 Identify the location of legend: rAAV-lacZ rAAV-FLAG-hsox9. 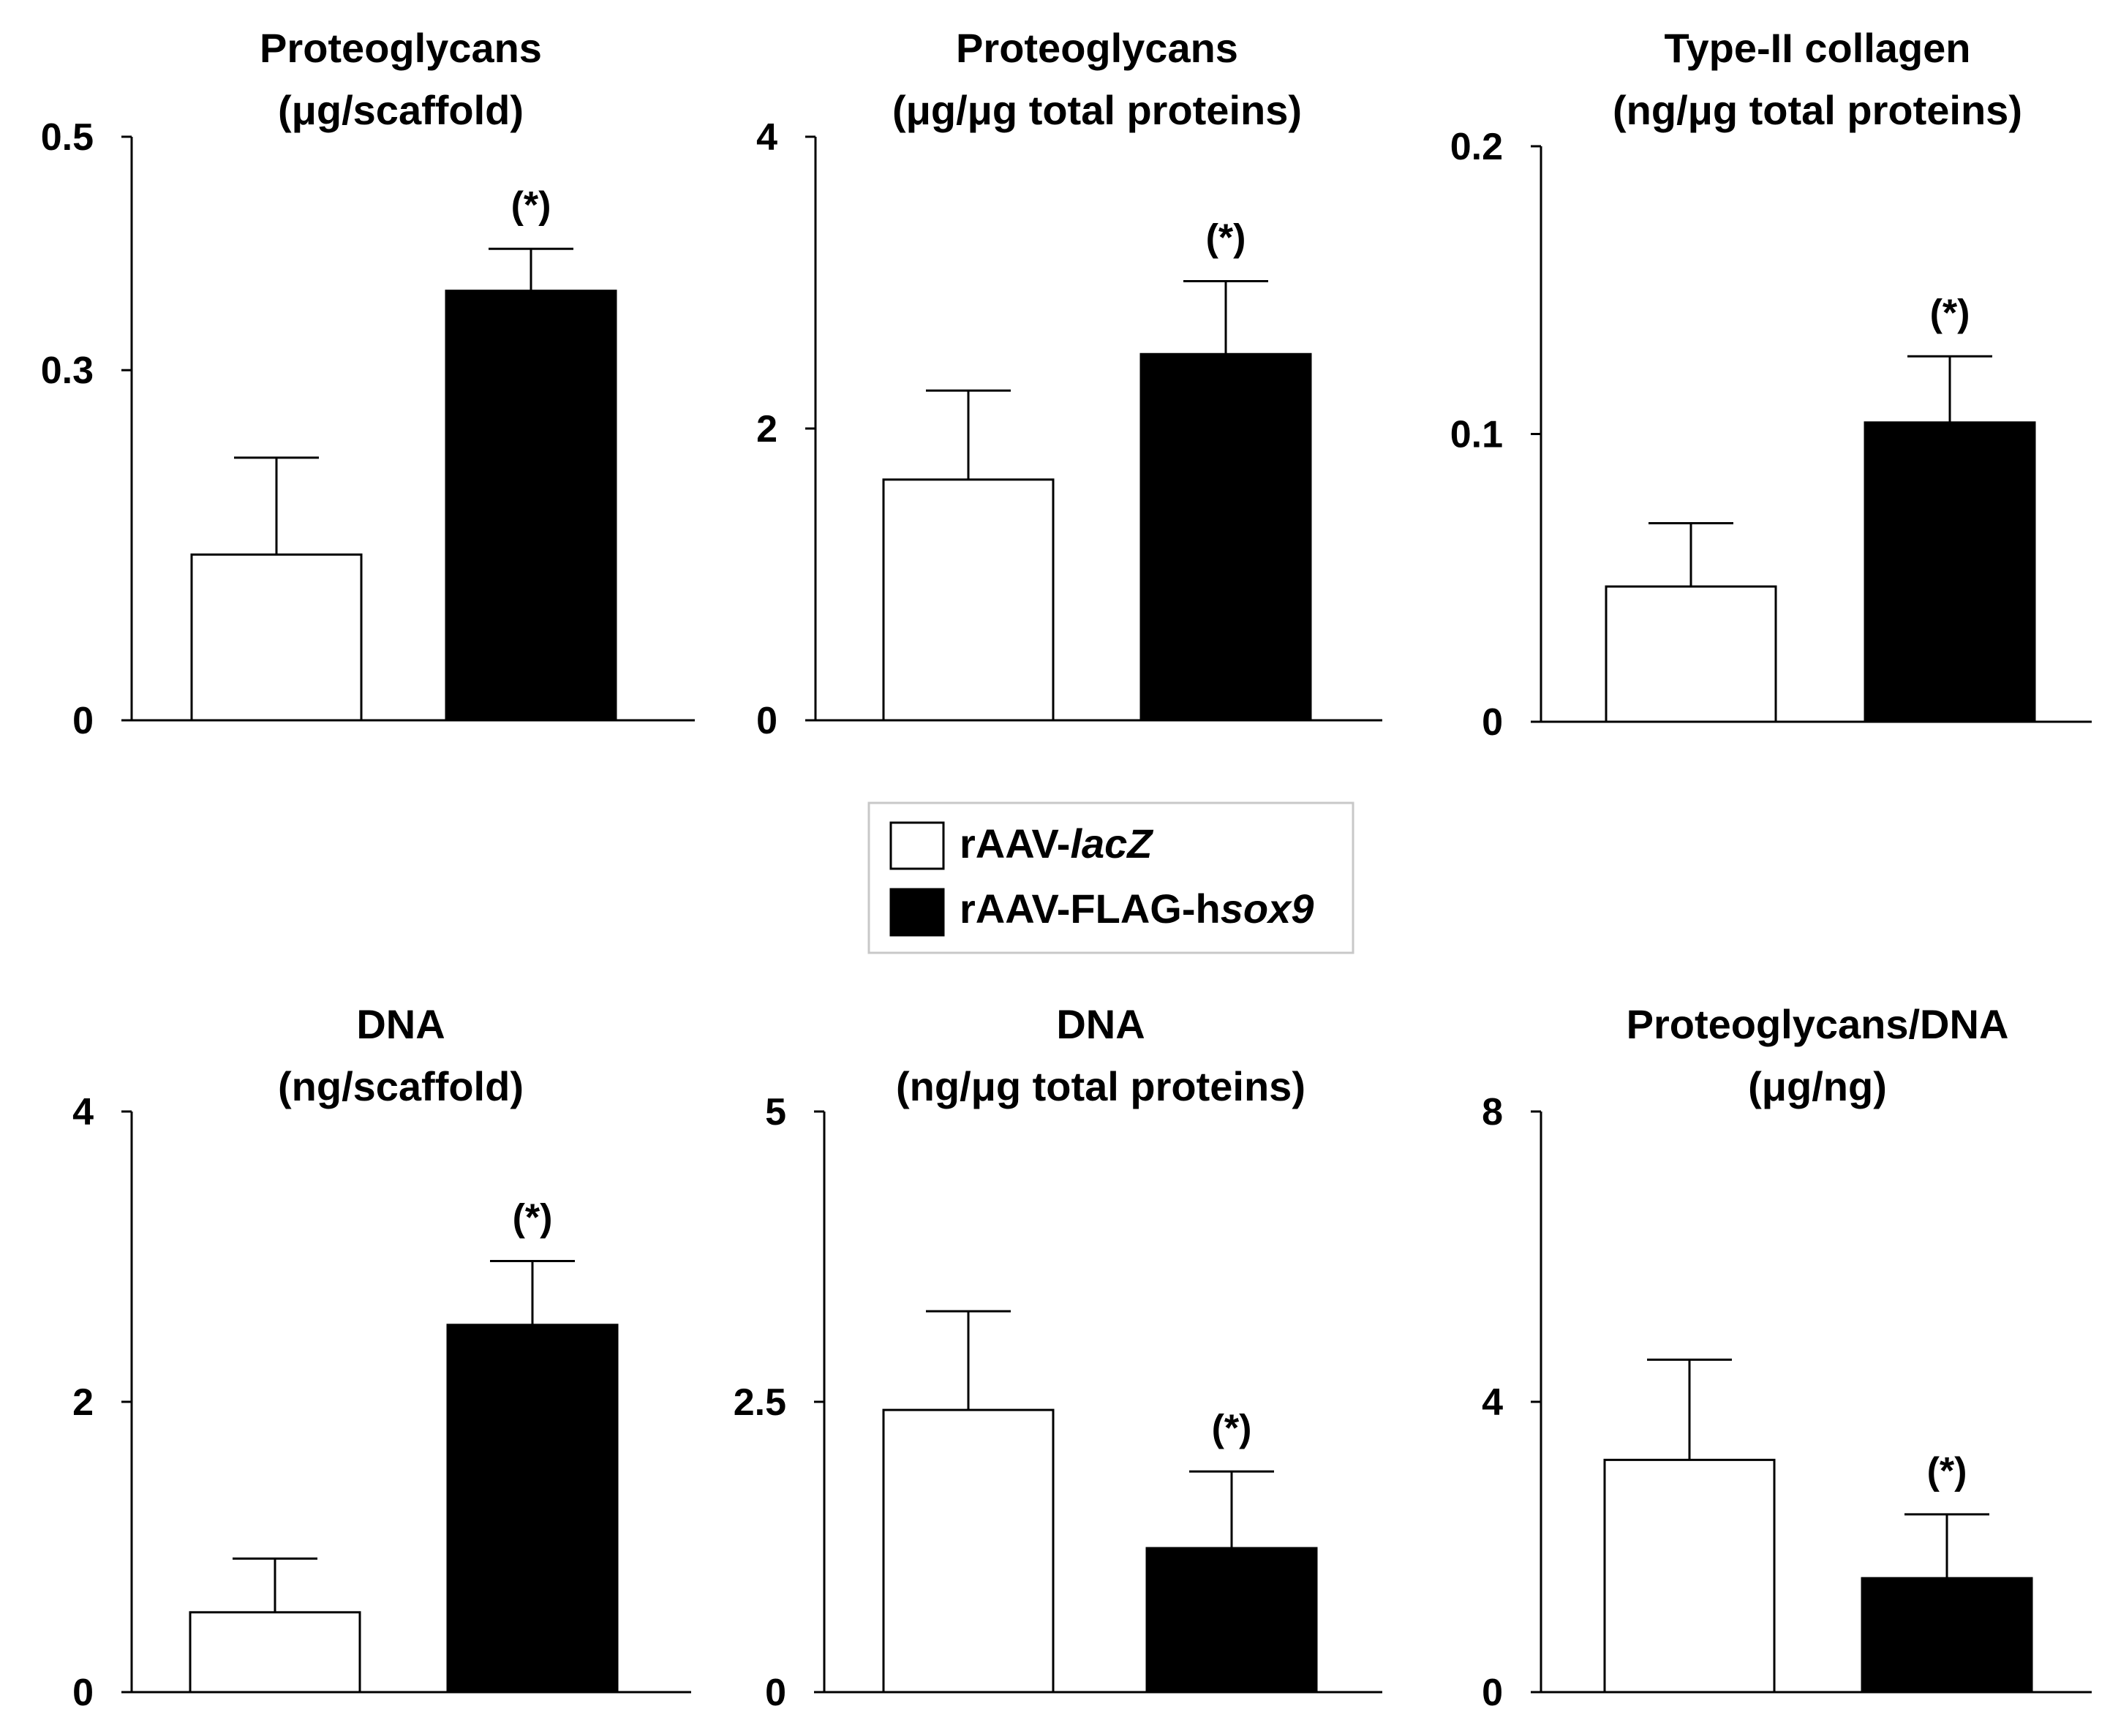
(1110, 878).